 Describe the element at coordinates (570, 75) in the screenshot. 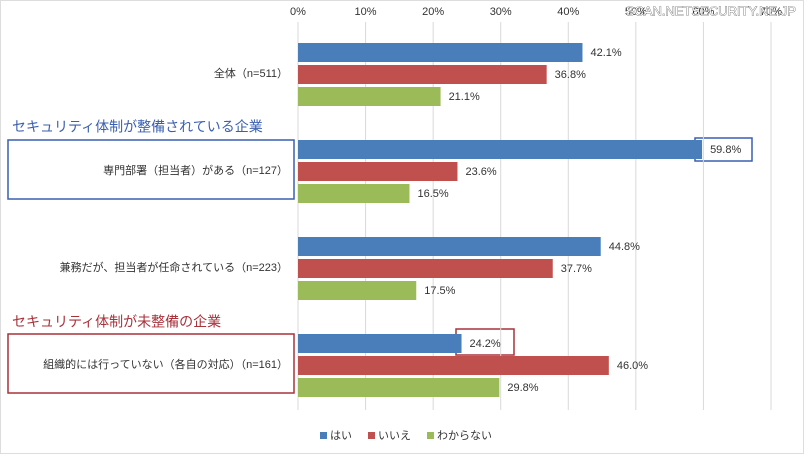

I see `data-label: 36.8%` at that location.